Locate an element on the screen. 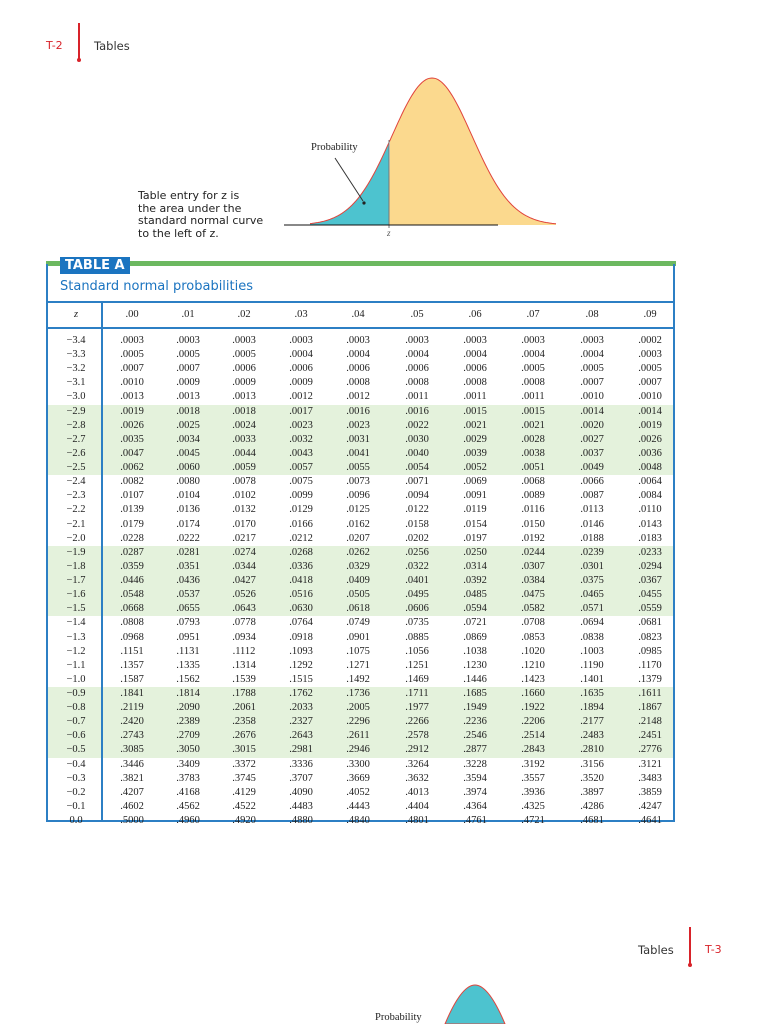  probability-cell: .1335 is located at coordinates (188, 665).